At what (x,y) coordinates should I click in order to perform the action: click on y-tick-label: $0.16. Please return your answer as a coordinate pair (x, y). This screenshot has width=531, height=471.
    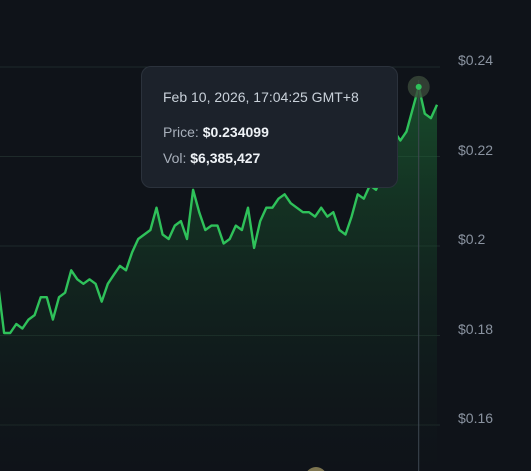
    Looking at the image, I should click on (476, 418).